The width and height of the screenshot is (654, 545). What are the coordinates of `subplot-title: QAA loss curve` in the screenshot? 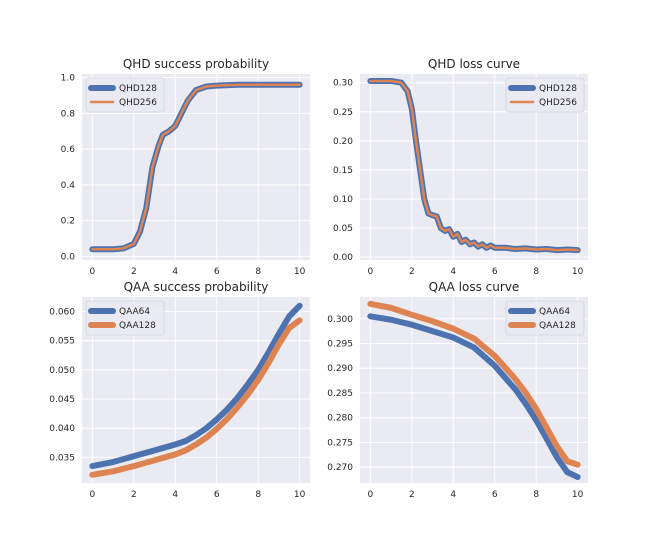 It's located at (474, 287).